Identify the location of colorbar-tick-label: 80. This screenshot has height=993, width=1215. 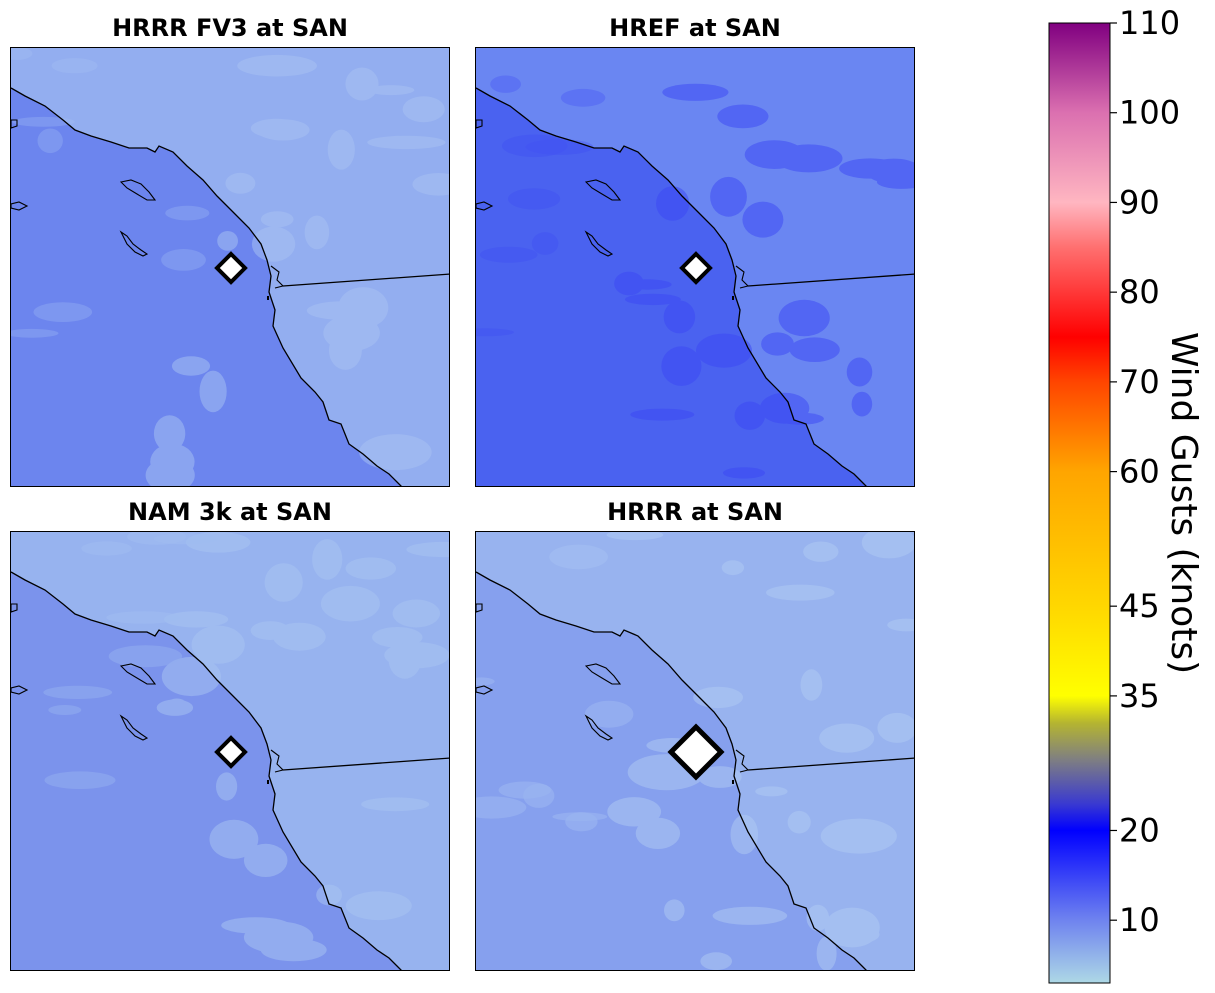
(1139, 292).